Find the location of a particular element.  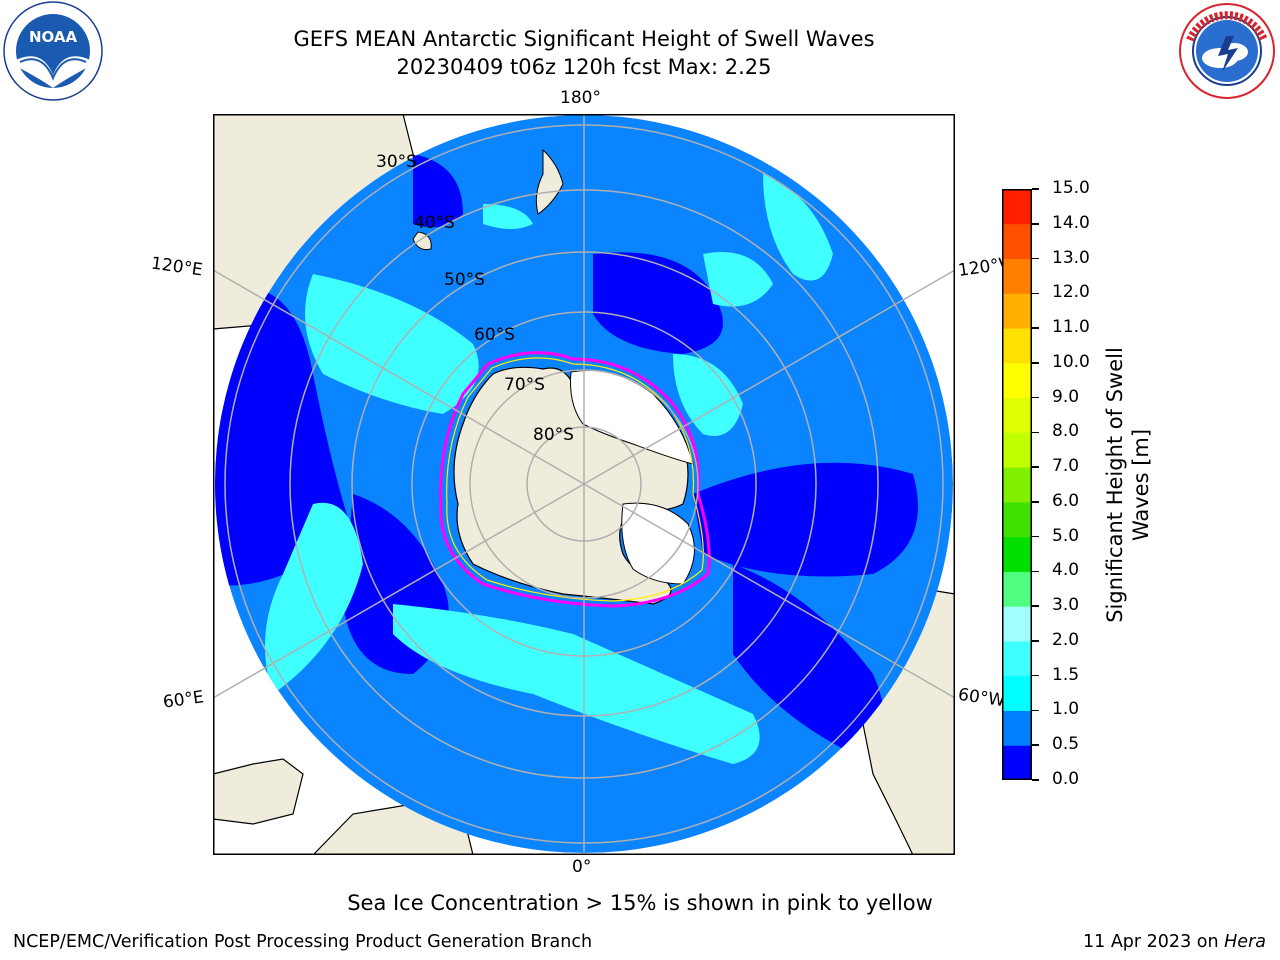

lat-label-70s: 70°S is located at coordinates (524, 385).